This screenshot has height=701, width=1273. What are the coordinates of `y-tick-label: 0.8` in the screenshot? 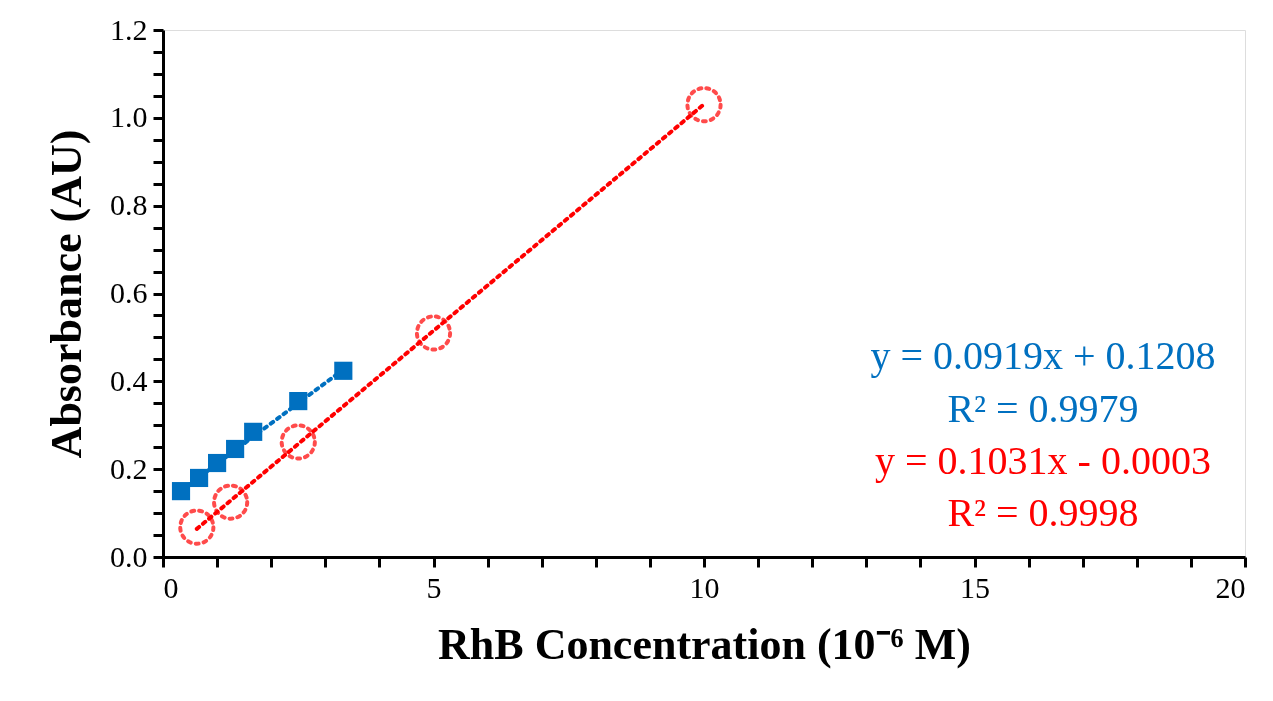 It's located at (129, 205).